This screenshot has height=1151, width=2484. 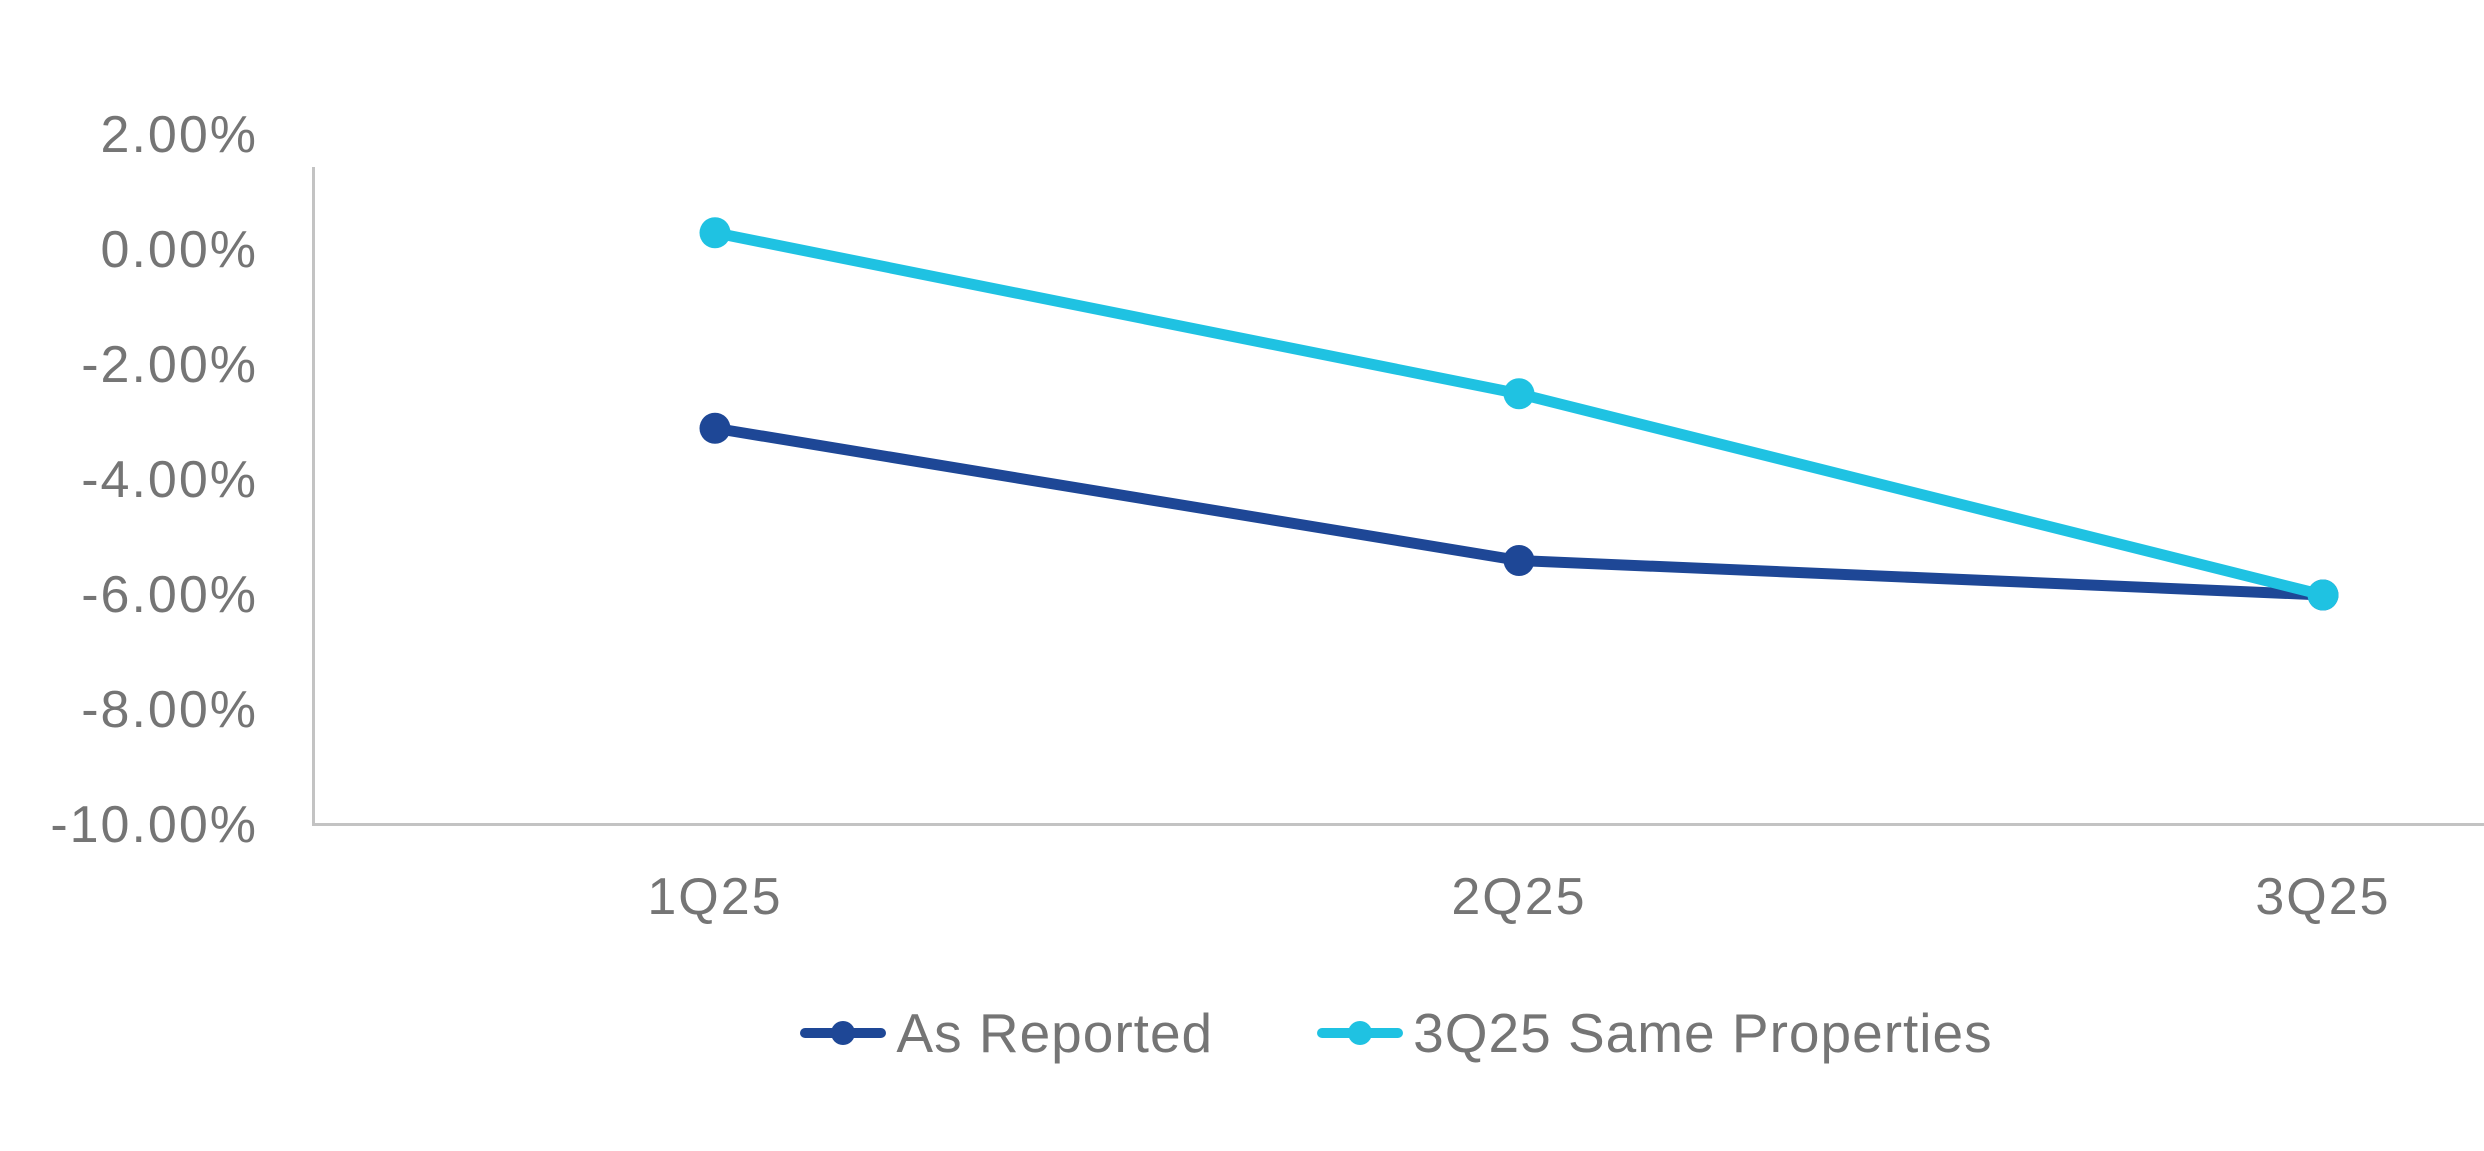 I want to click on chart-legend: As Reported 3Q25 Same Properties, so click(x=1396, y=1033).